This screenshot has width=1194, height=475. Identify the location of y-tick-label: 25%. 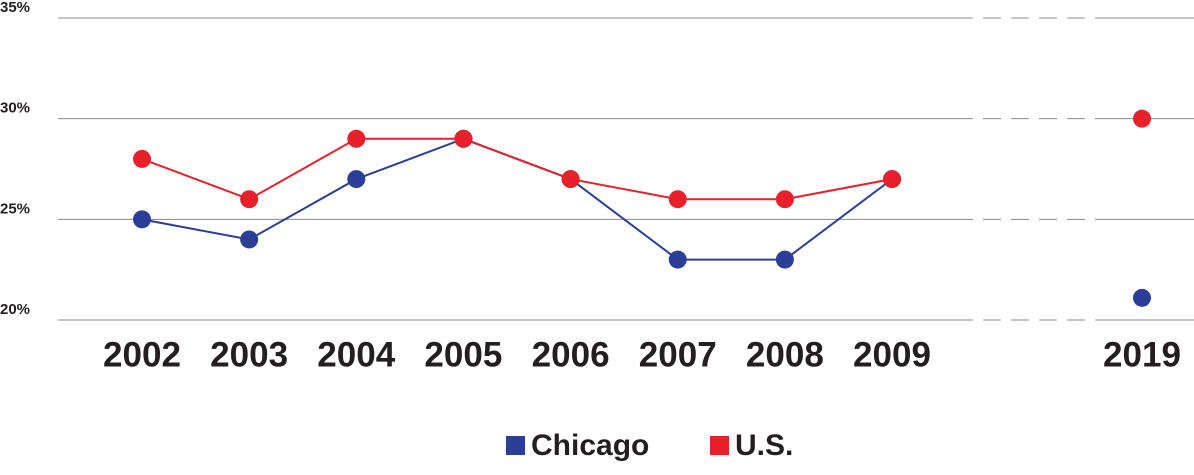
(15, 208).